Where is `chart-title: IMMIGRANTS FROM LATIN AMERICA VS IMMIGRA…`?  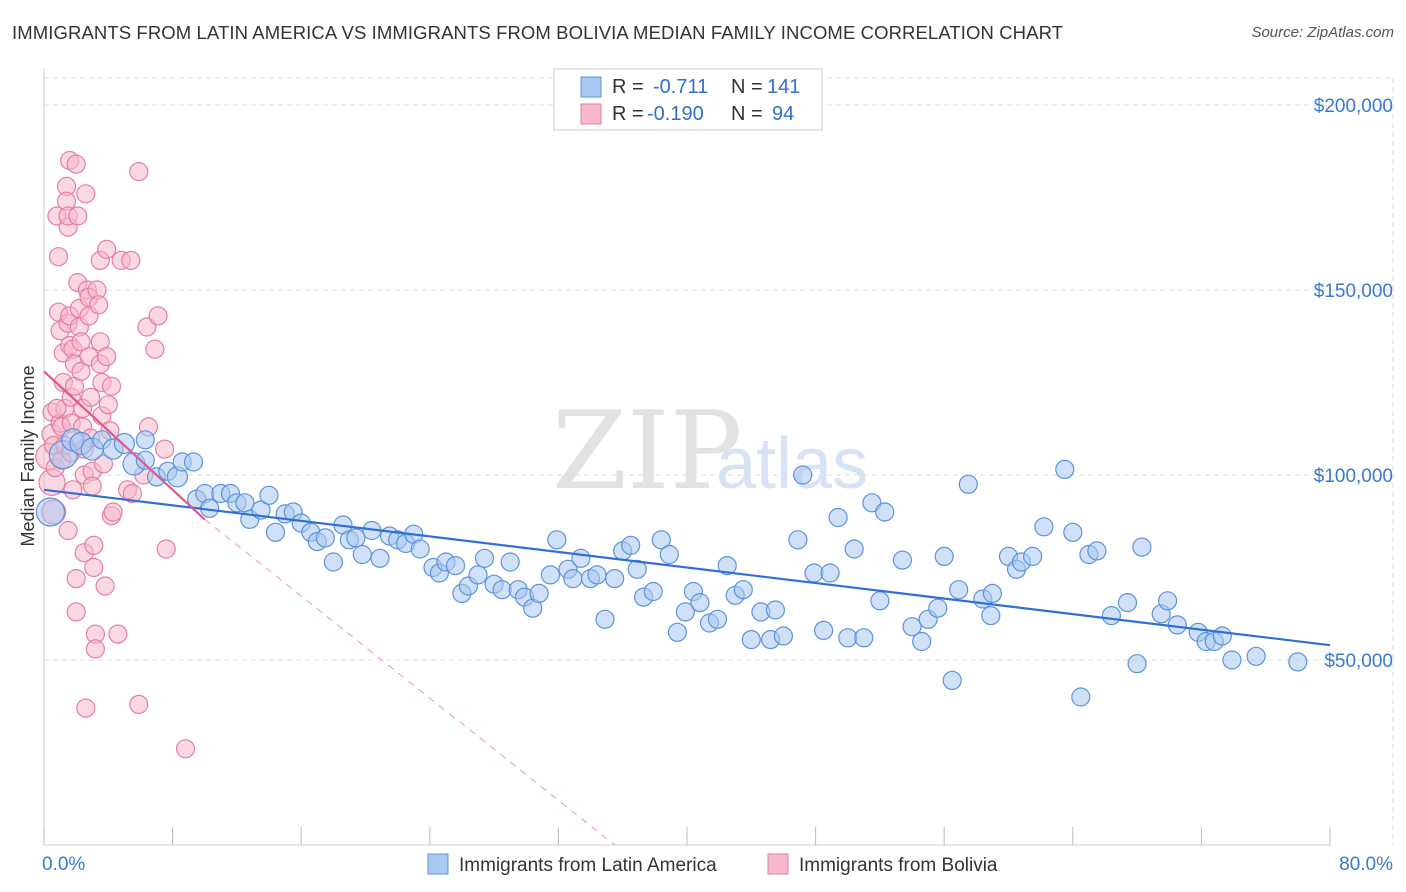
chart-title: IMMIGRANTS FROM LATIN AMERICA VS IMMIGRA… is located at coordinates (538, 32).